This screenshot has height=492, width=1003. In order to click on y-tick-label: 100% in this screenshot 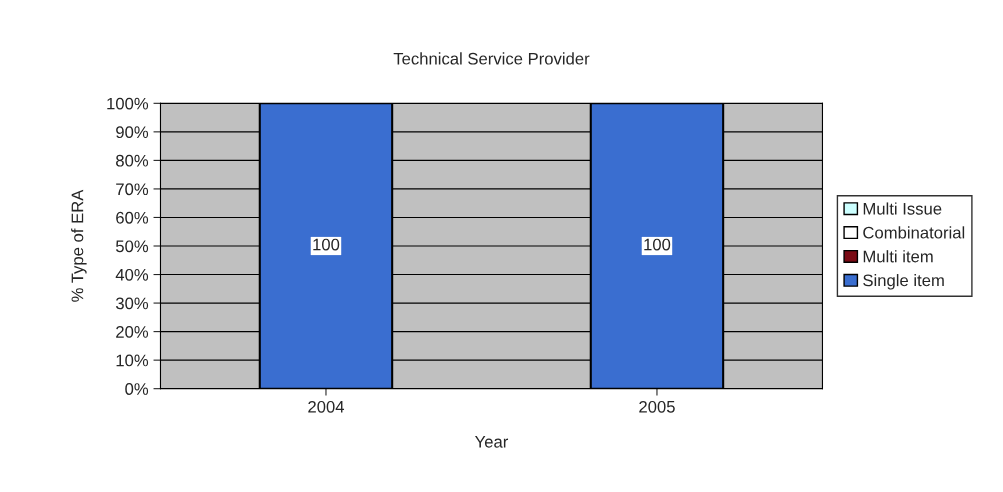, I will do `click(128, 103)`.